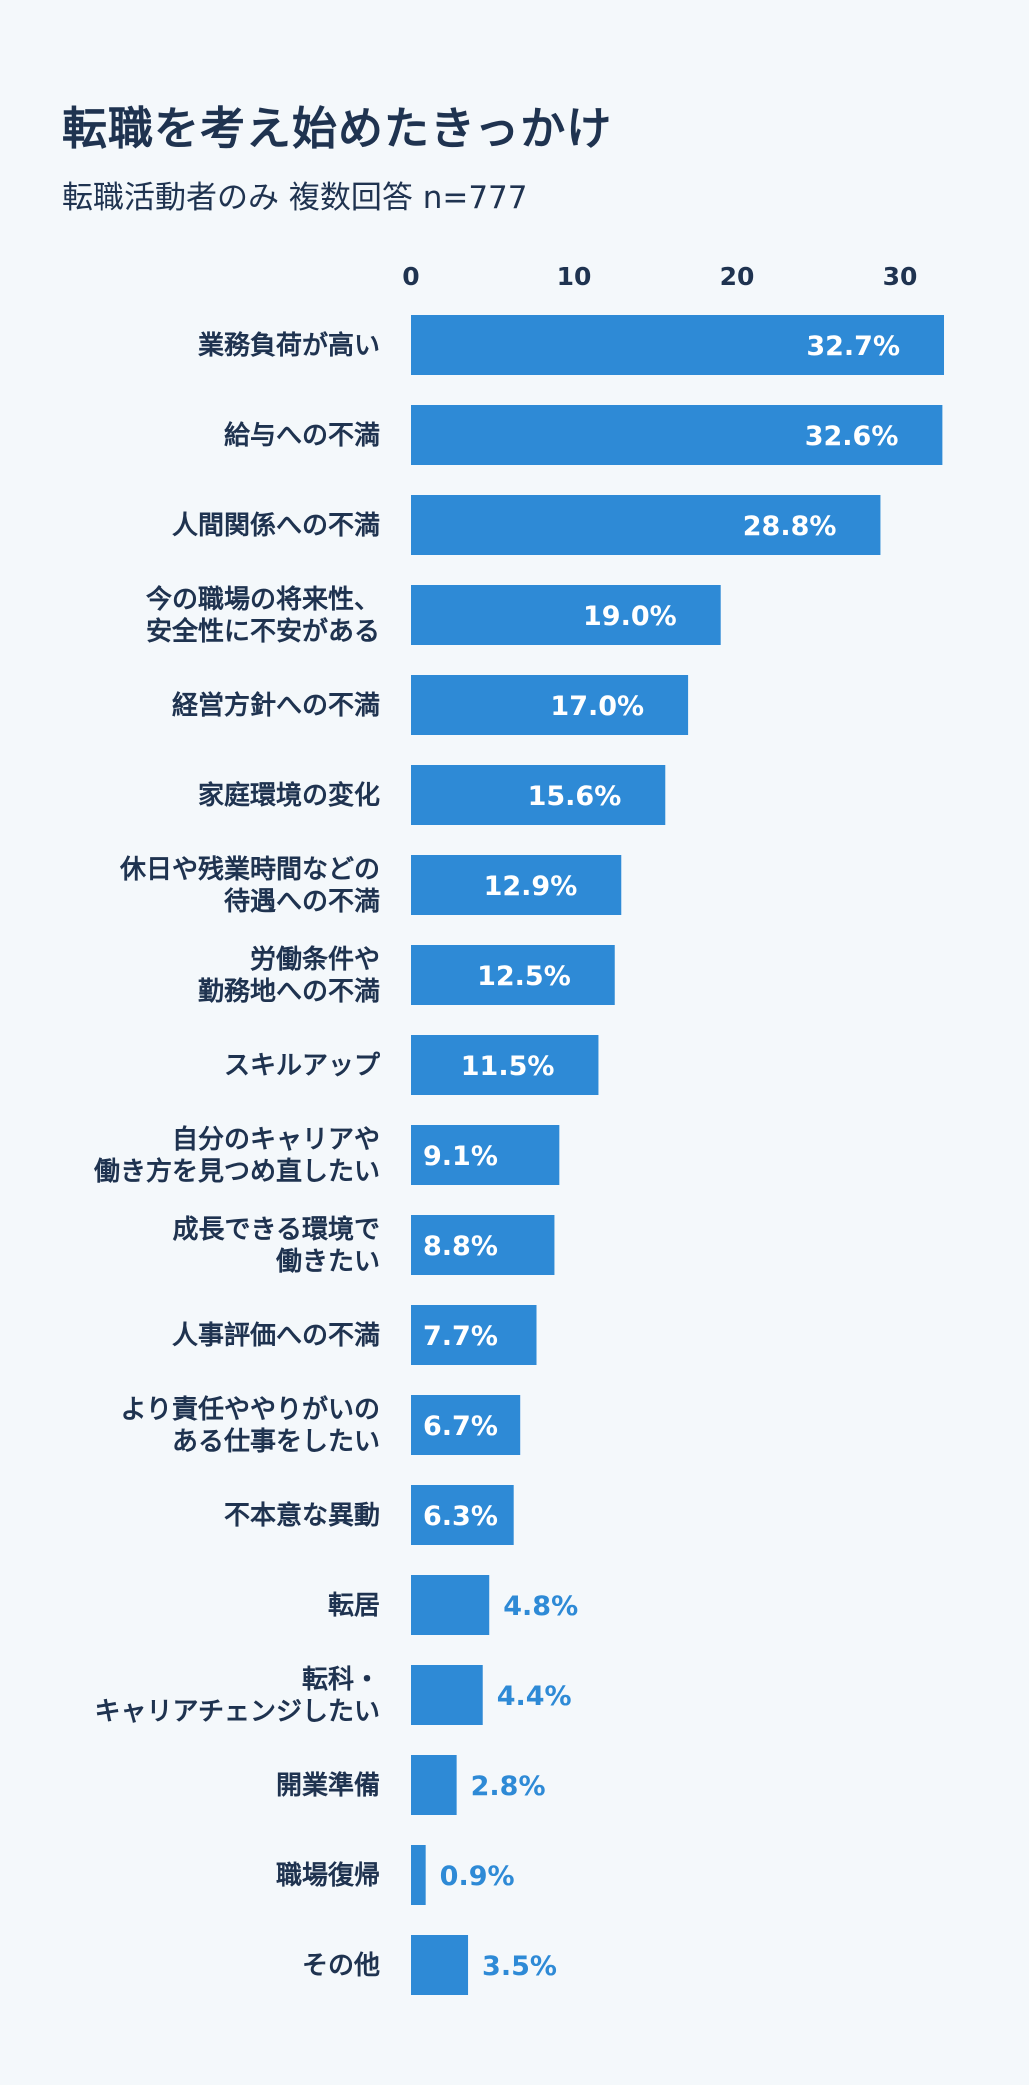  I want to click on category-label: 労働条件や, so click(315, 960).